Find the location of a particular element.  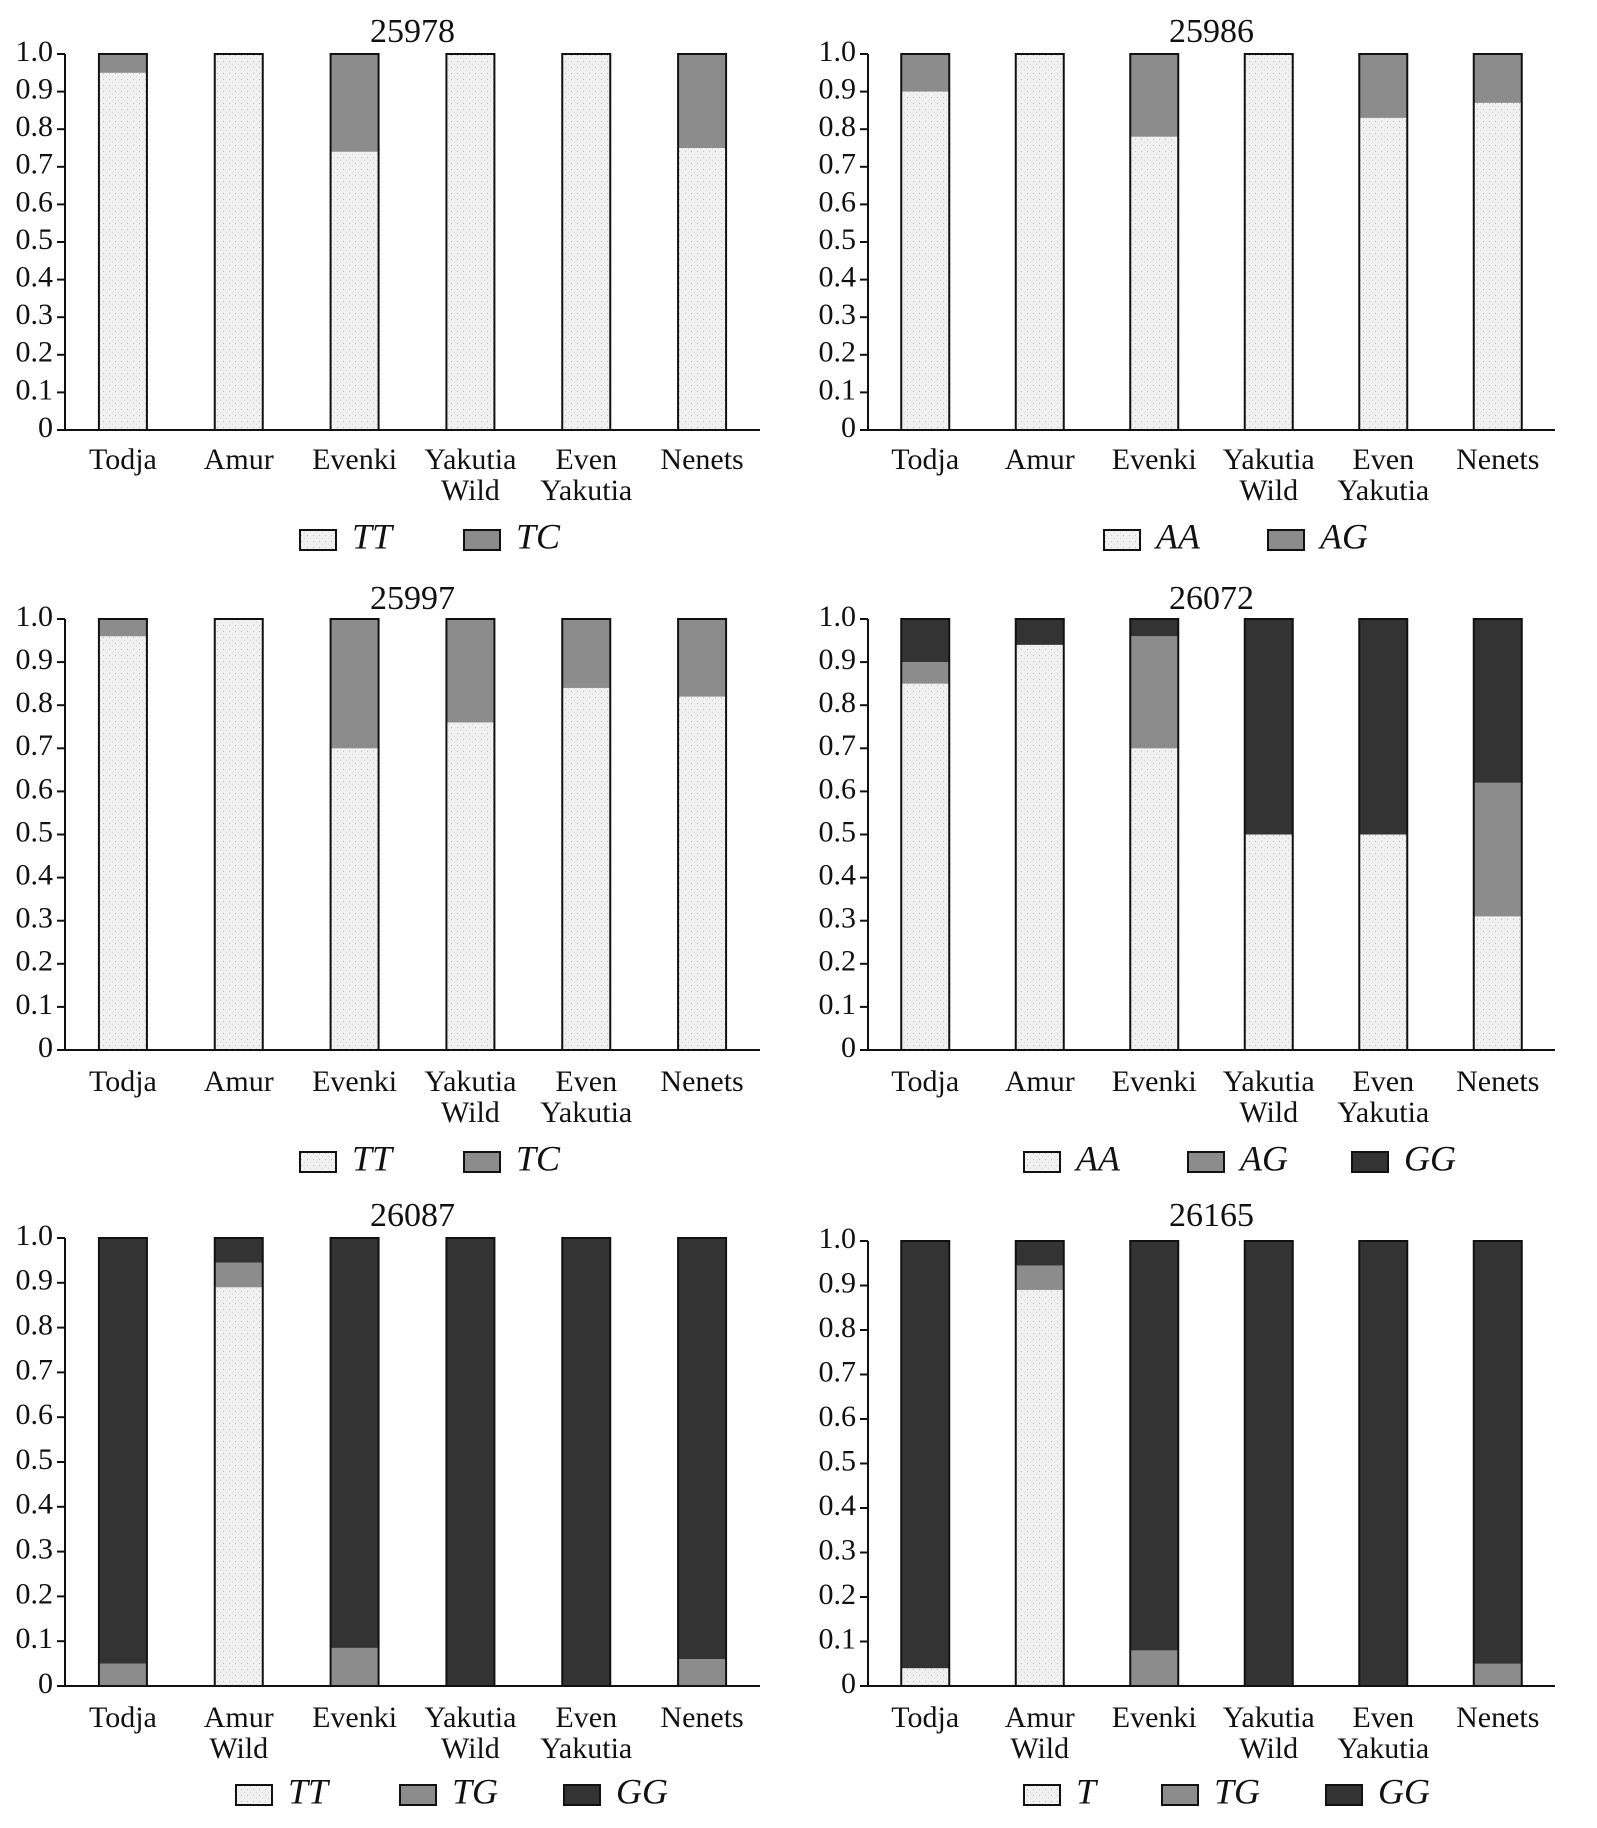

legend-label-aa: AA is located at coordinates (1097, 1158).